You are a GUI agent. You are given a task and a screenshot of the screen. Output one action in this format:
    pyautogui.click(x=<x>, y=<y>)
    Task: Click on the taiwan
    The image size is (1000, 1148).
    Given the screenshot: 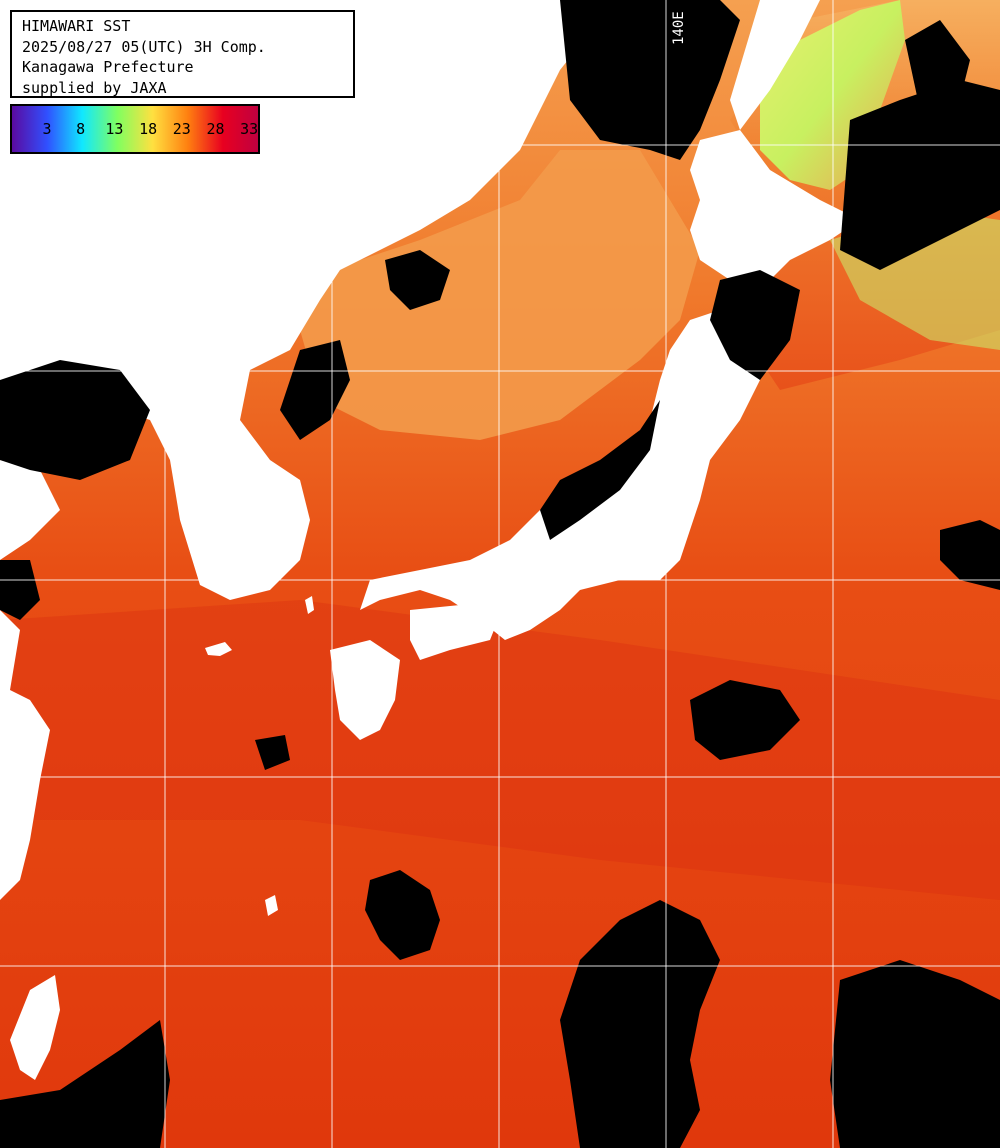 What is the action you would take?
    pyautogui.click(x=35, y=1027)
    